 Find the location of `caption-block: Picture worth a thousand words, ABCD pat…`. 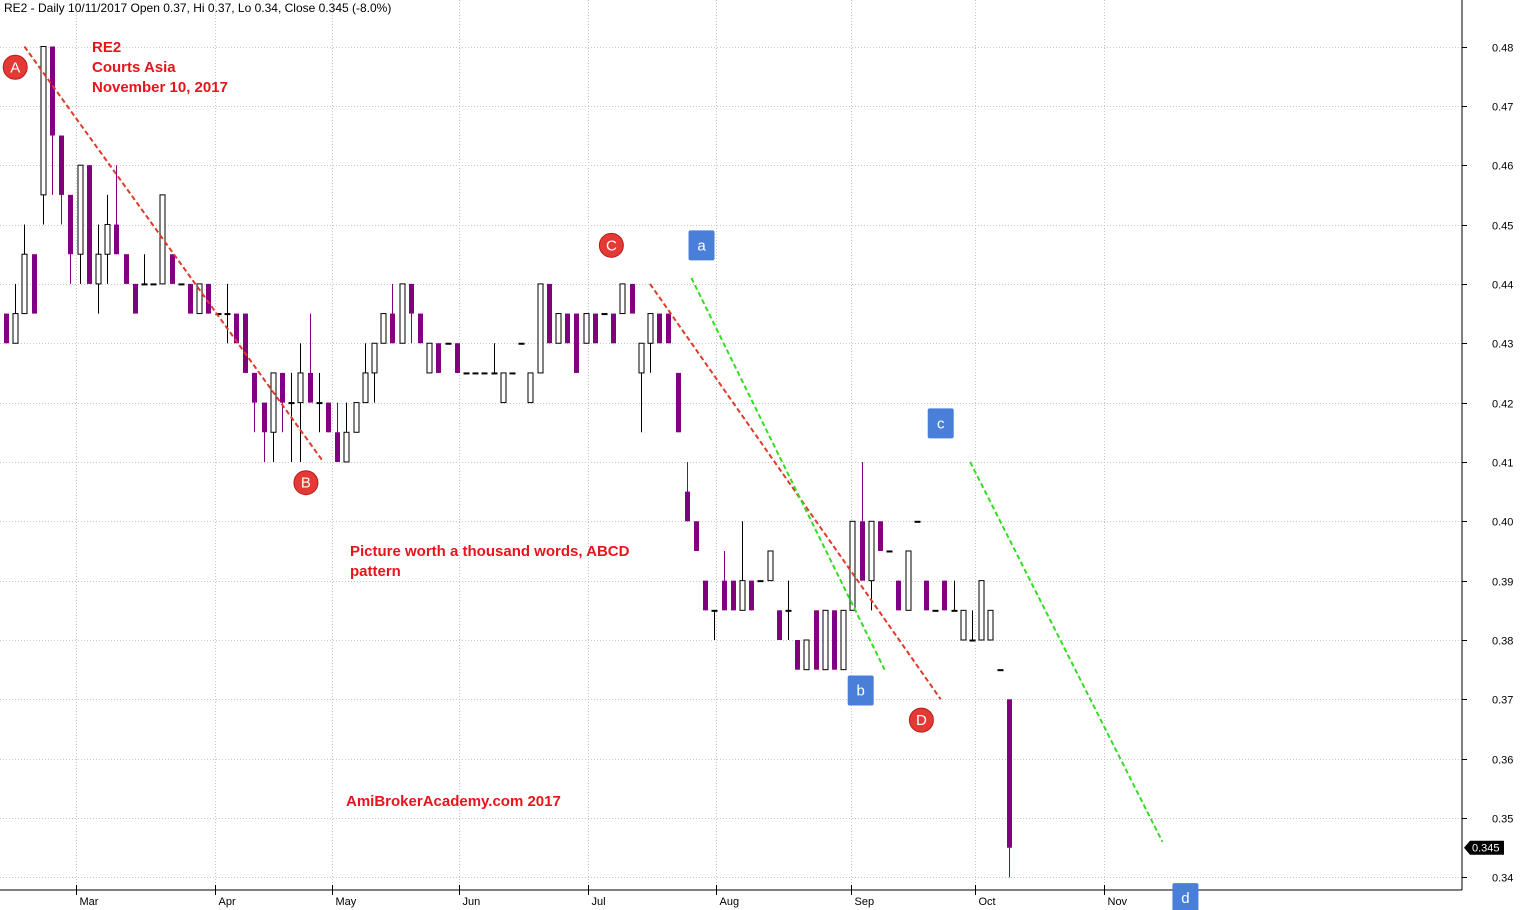

caption-block: Picture worth a thousand words, ABCD pat… is located at coordinates (490, 561).